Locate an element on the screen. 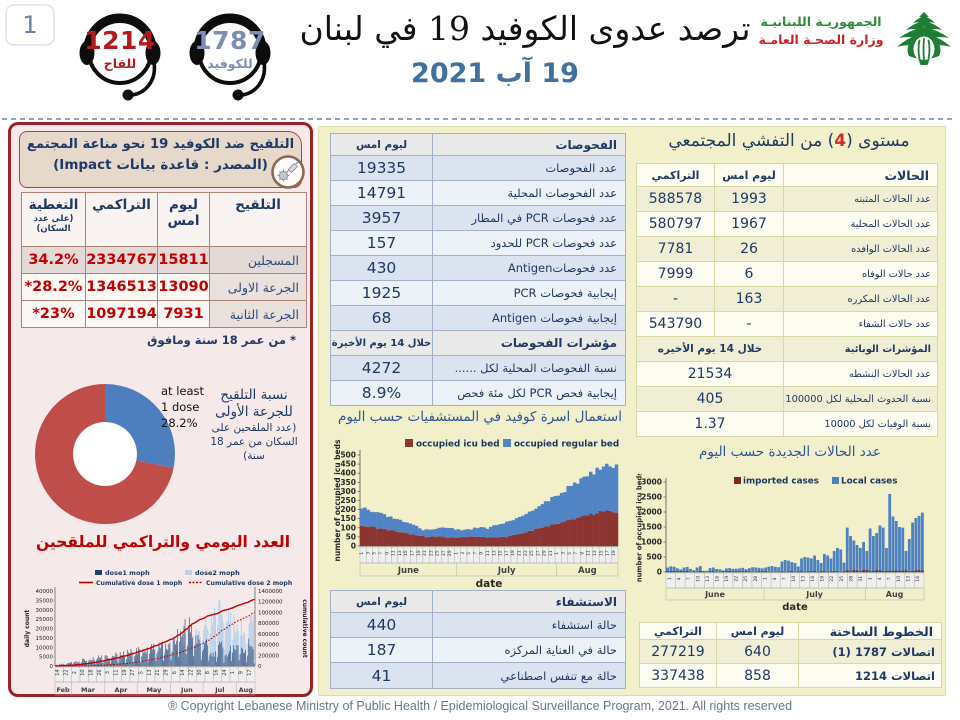 The width and height of the screenshot is (960, 720). cases-row: عدد الحالات المثبته 1993 588578 is located at coordinates (787, 199).